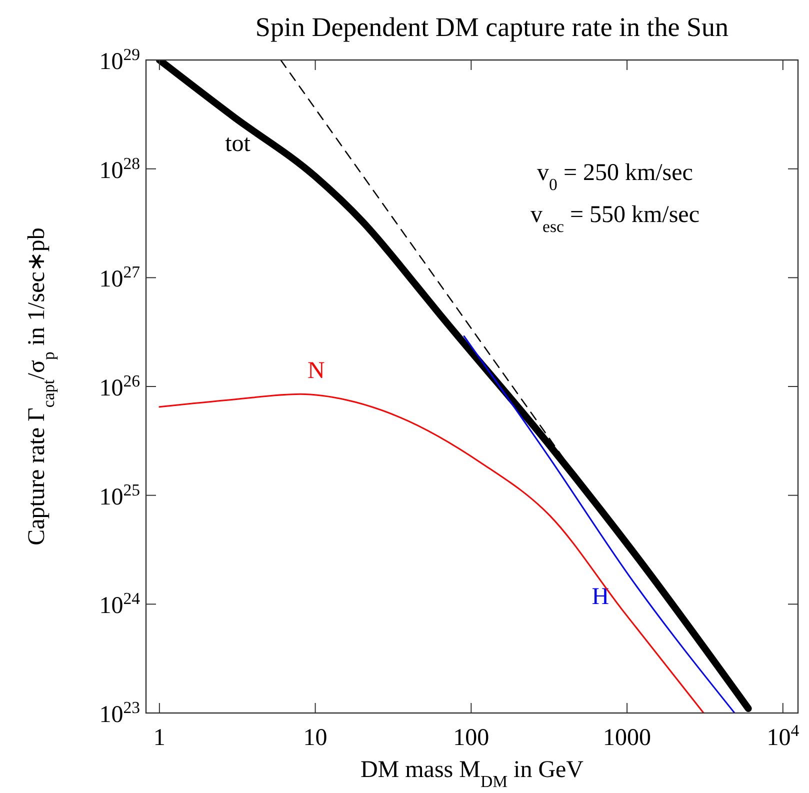 The width and height of the screenshot is (809, 793). I want to click on y-tick-label: 10$^{26}$, so click(119, 386).